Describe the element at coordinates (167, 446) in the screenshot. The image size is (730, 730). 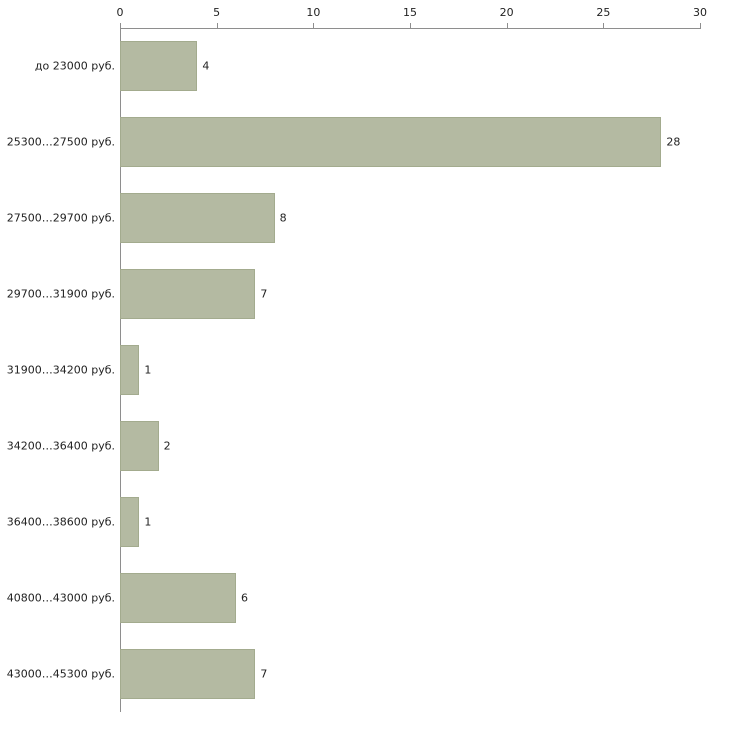
I see `value-label: 2` at that location.